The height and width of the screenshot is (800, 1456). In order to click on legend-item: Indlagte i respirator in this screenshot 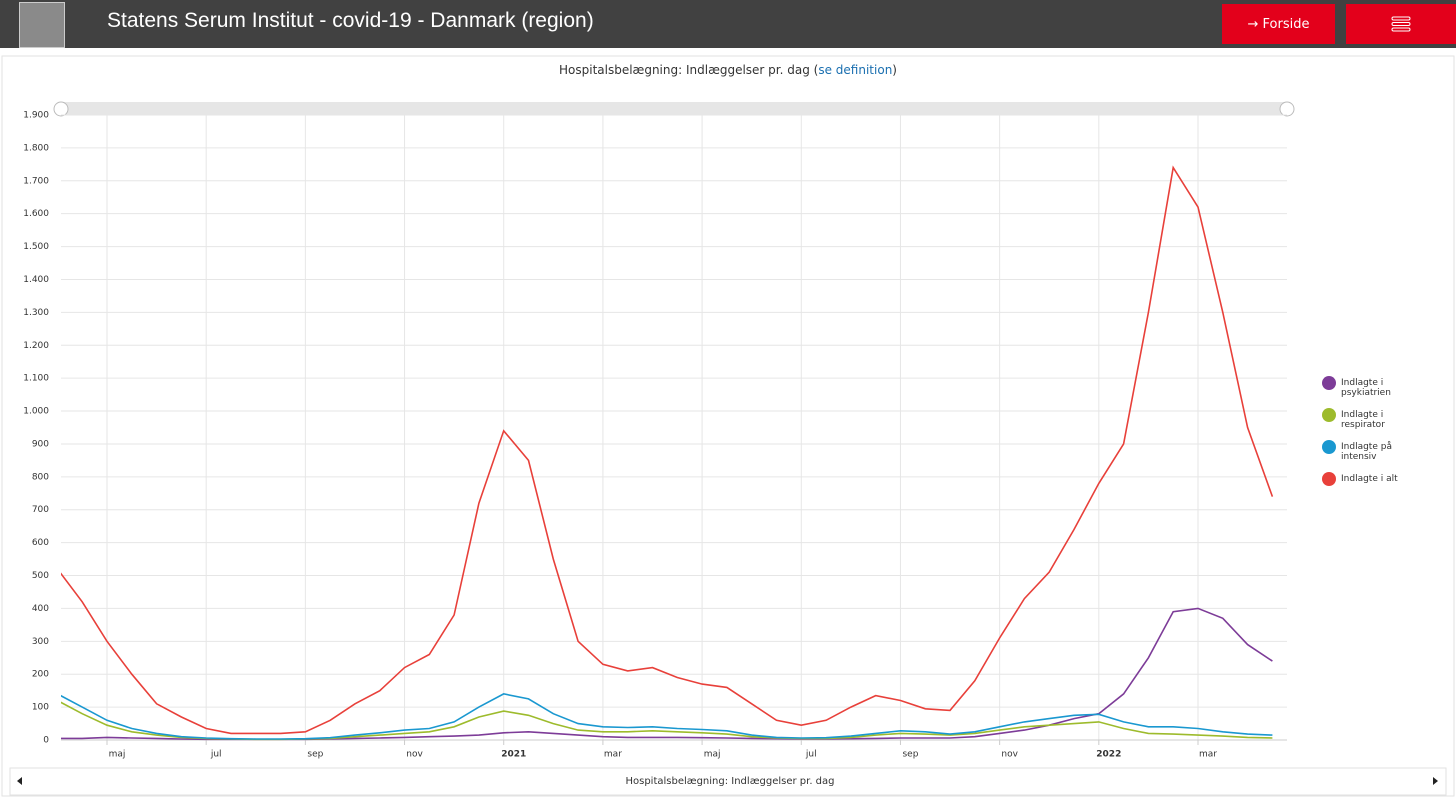, I will do `click(1377, 419)`.